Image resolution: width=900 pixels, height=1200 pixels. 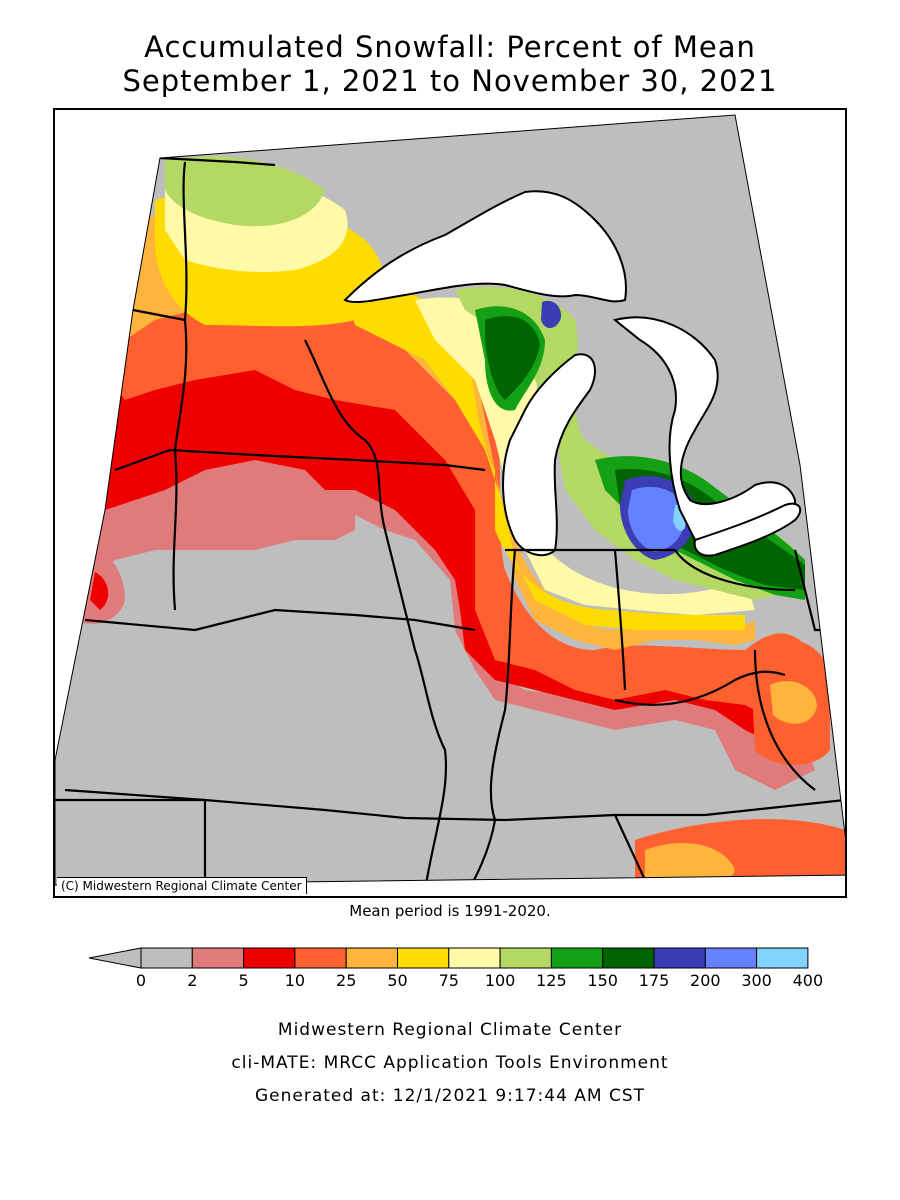 What do you see at coordinates (450, 1096) in the screenshot?
I see `footer-generated: Generated at: 12/1/2021 9:17:44 AM CST` at bounding box center [450, 1096].